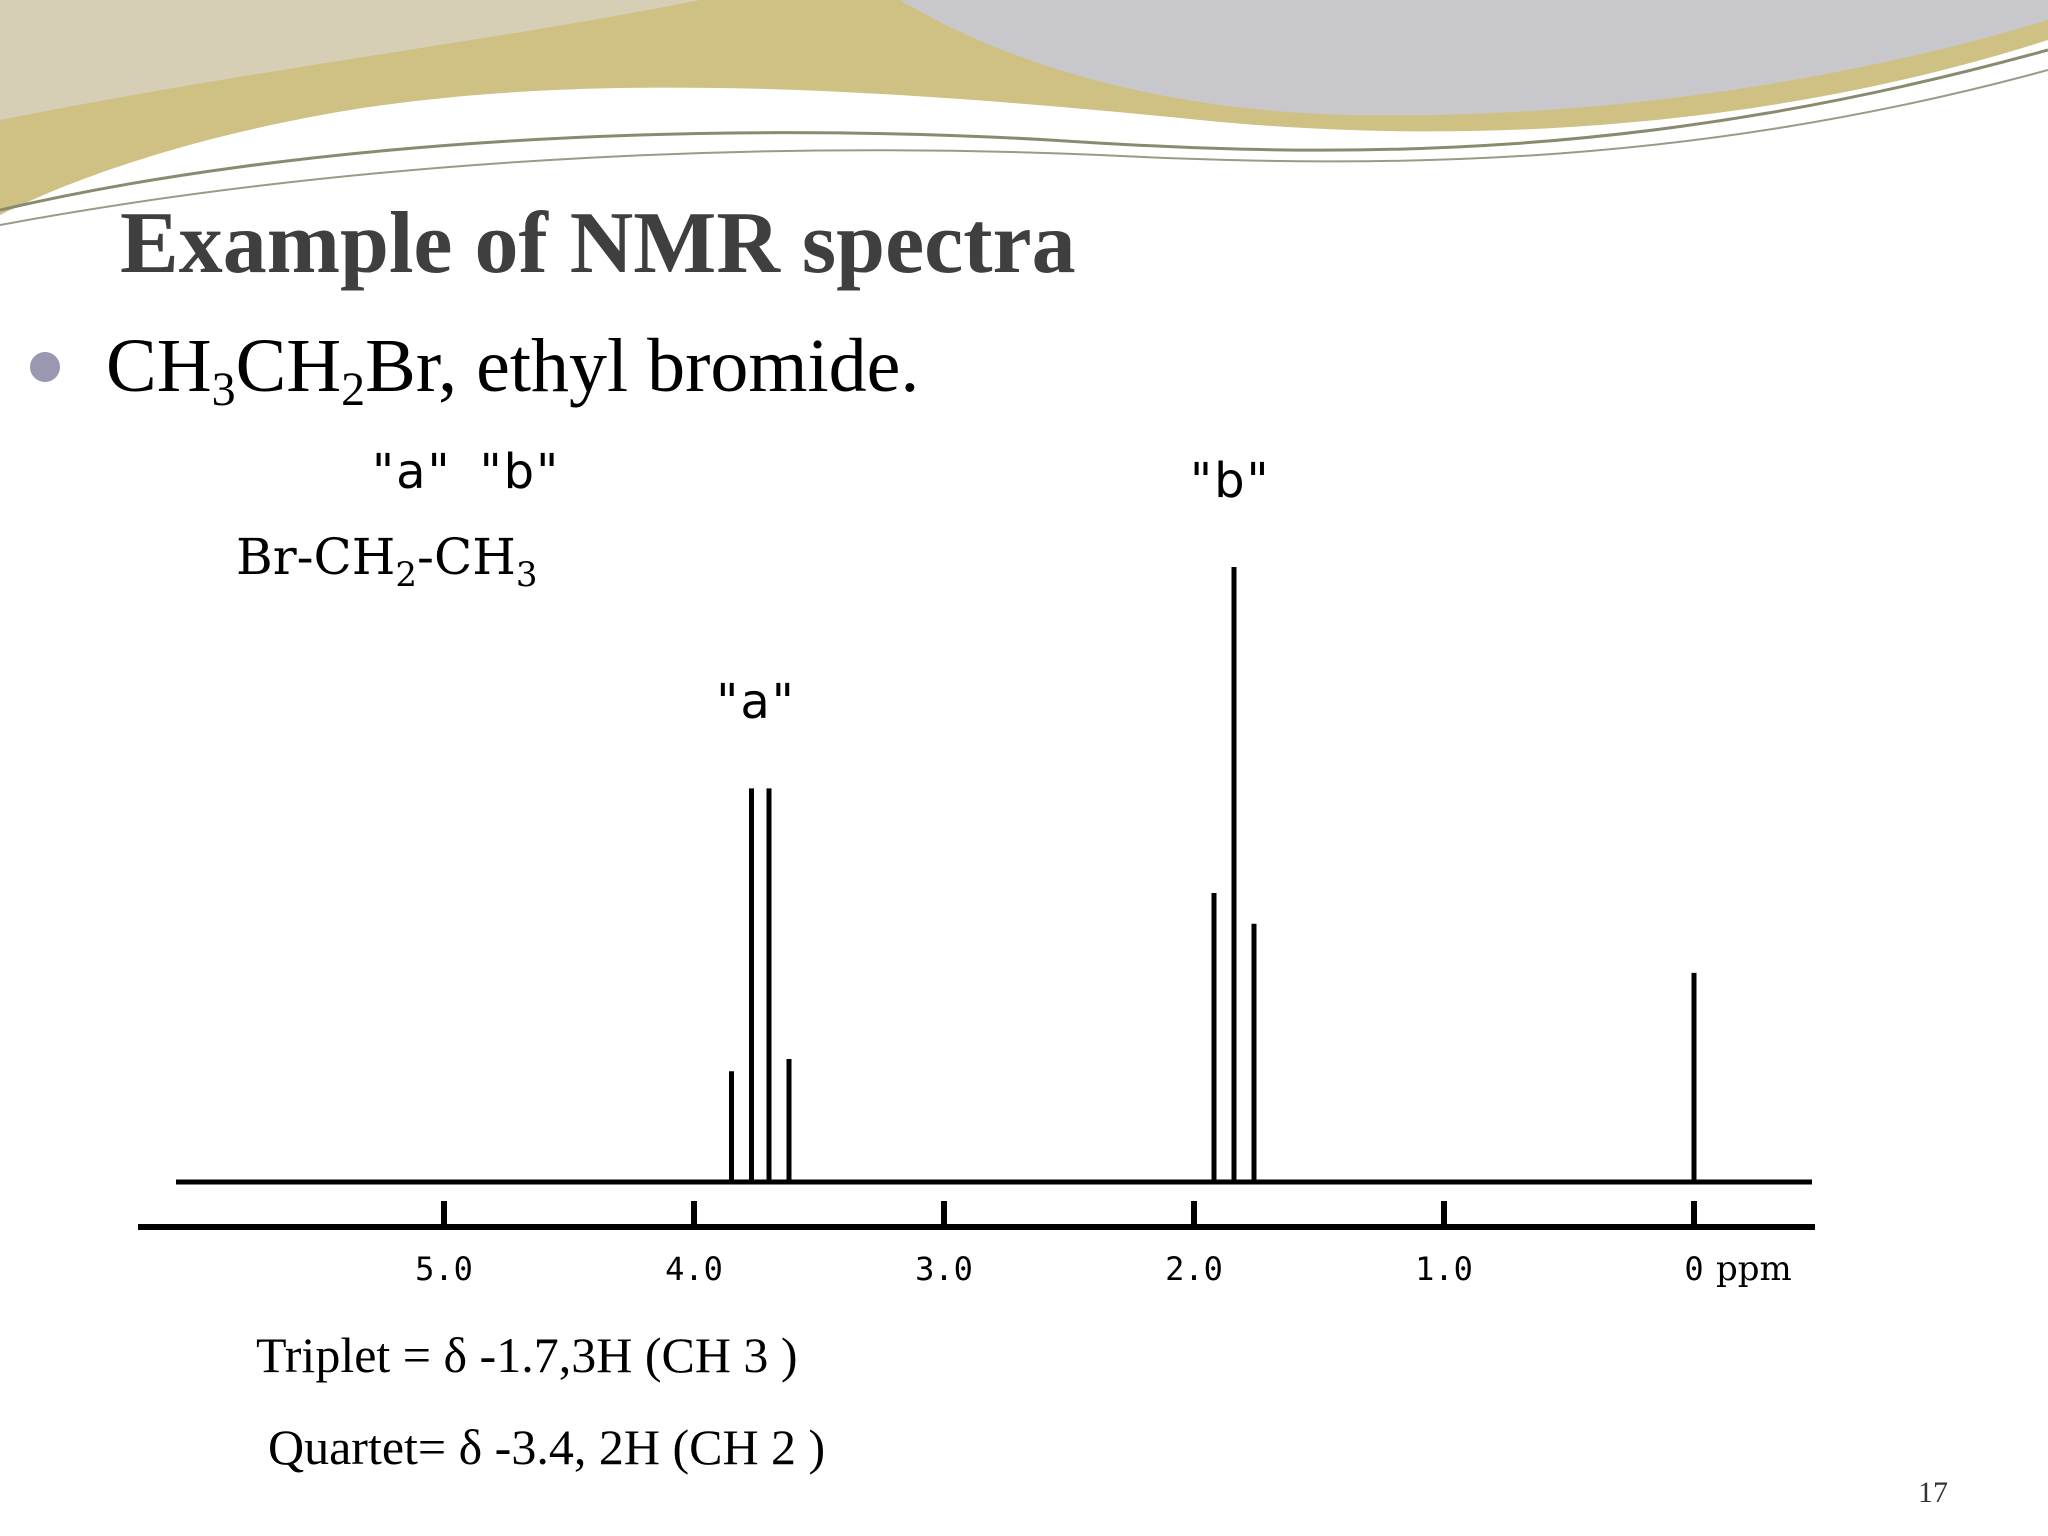 This screenshot has height=1536, width=2048. I want to click on formula-part: Br-CH, so click(316, 557).